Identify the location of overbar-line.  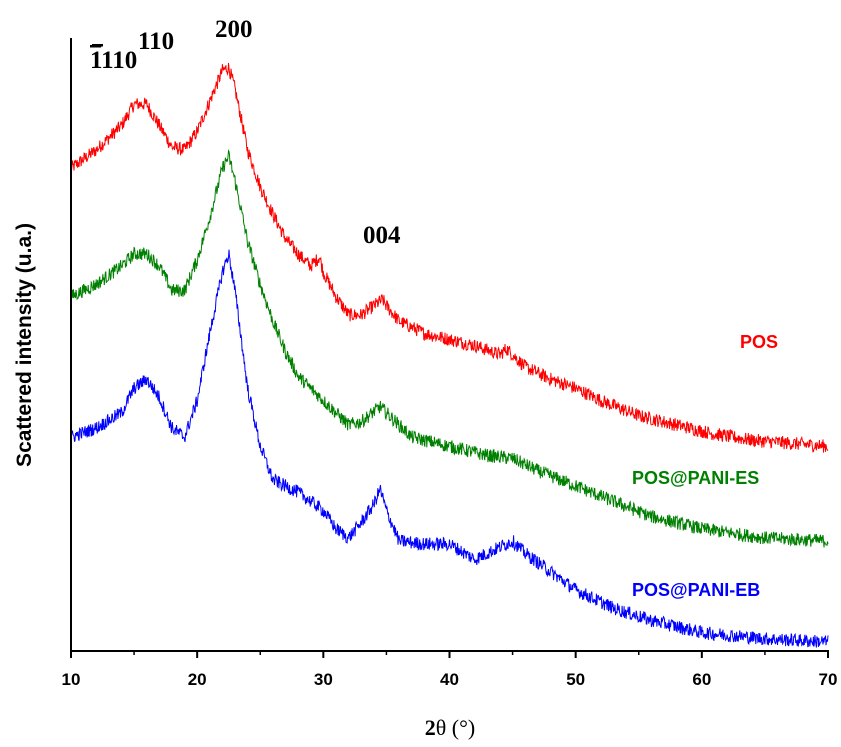
(97, 45).